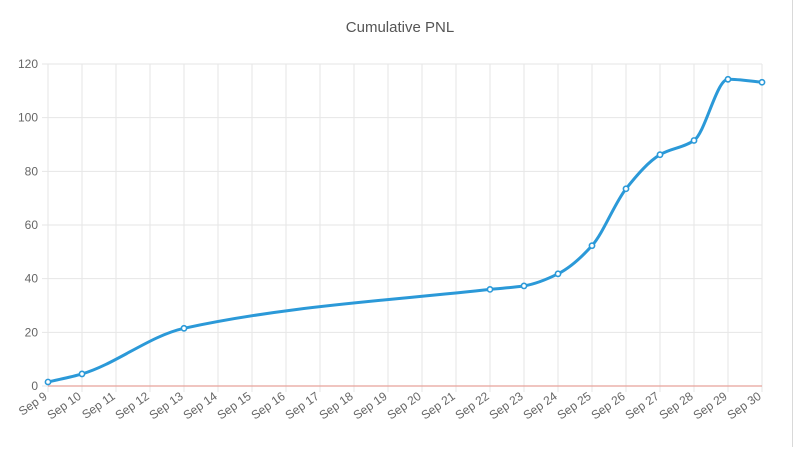  What do you see at coordinates (608, 405) in the screenshot?
I see `x-tick-label: Sep 26` at bounding box center [608, 405].